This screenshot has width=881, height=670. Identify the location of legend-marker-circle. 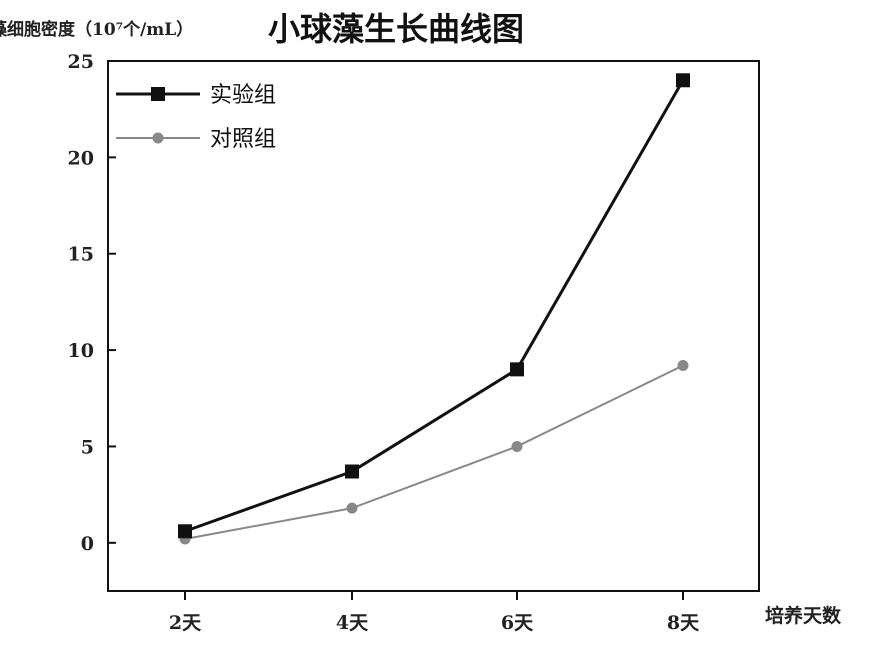
(158, 138).